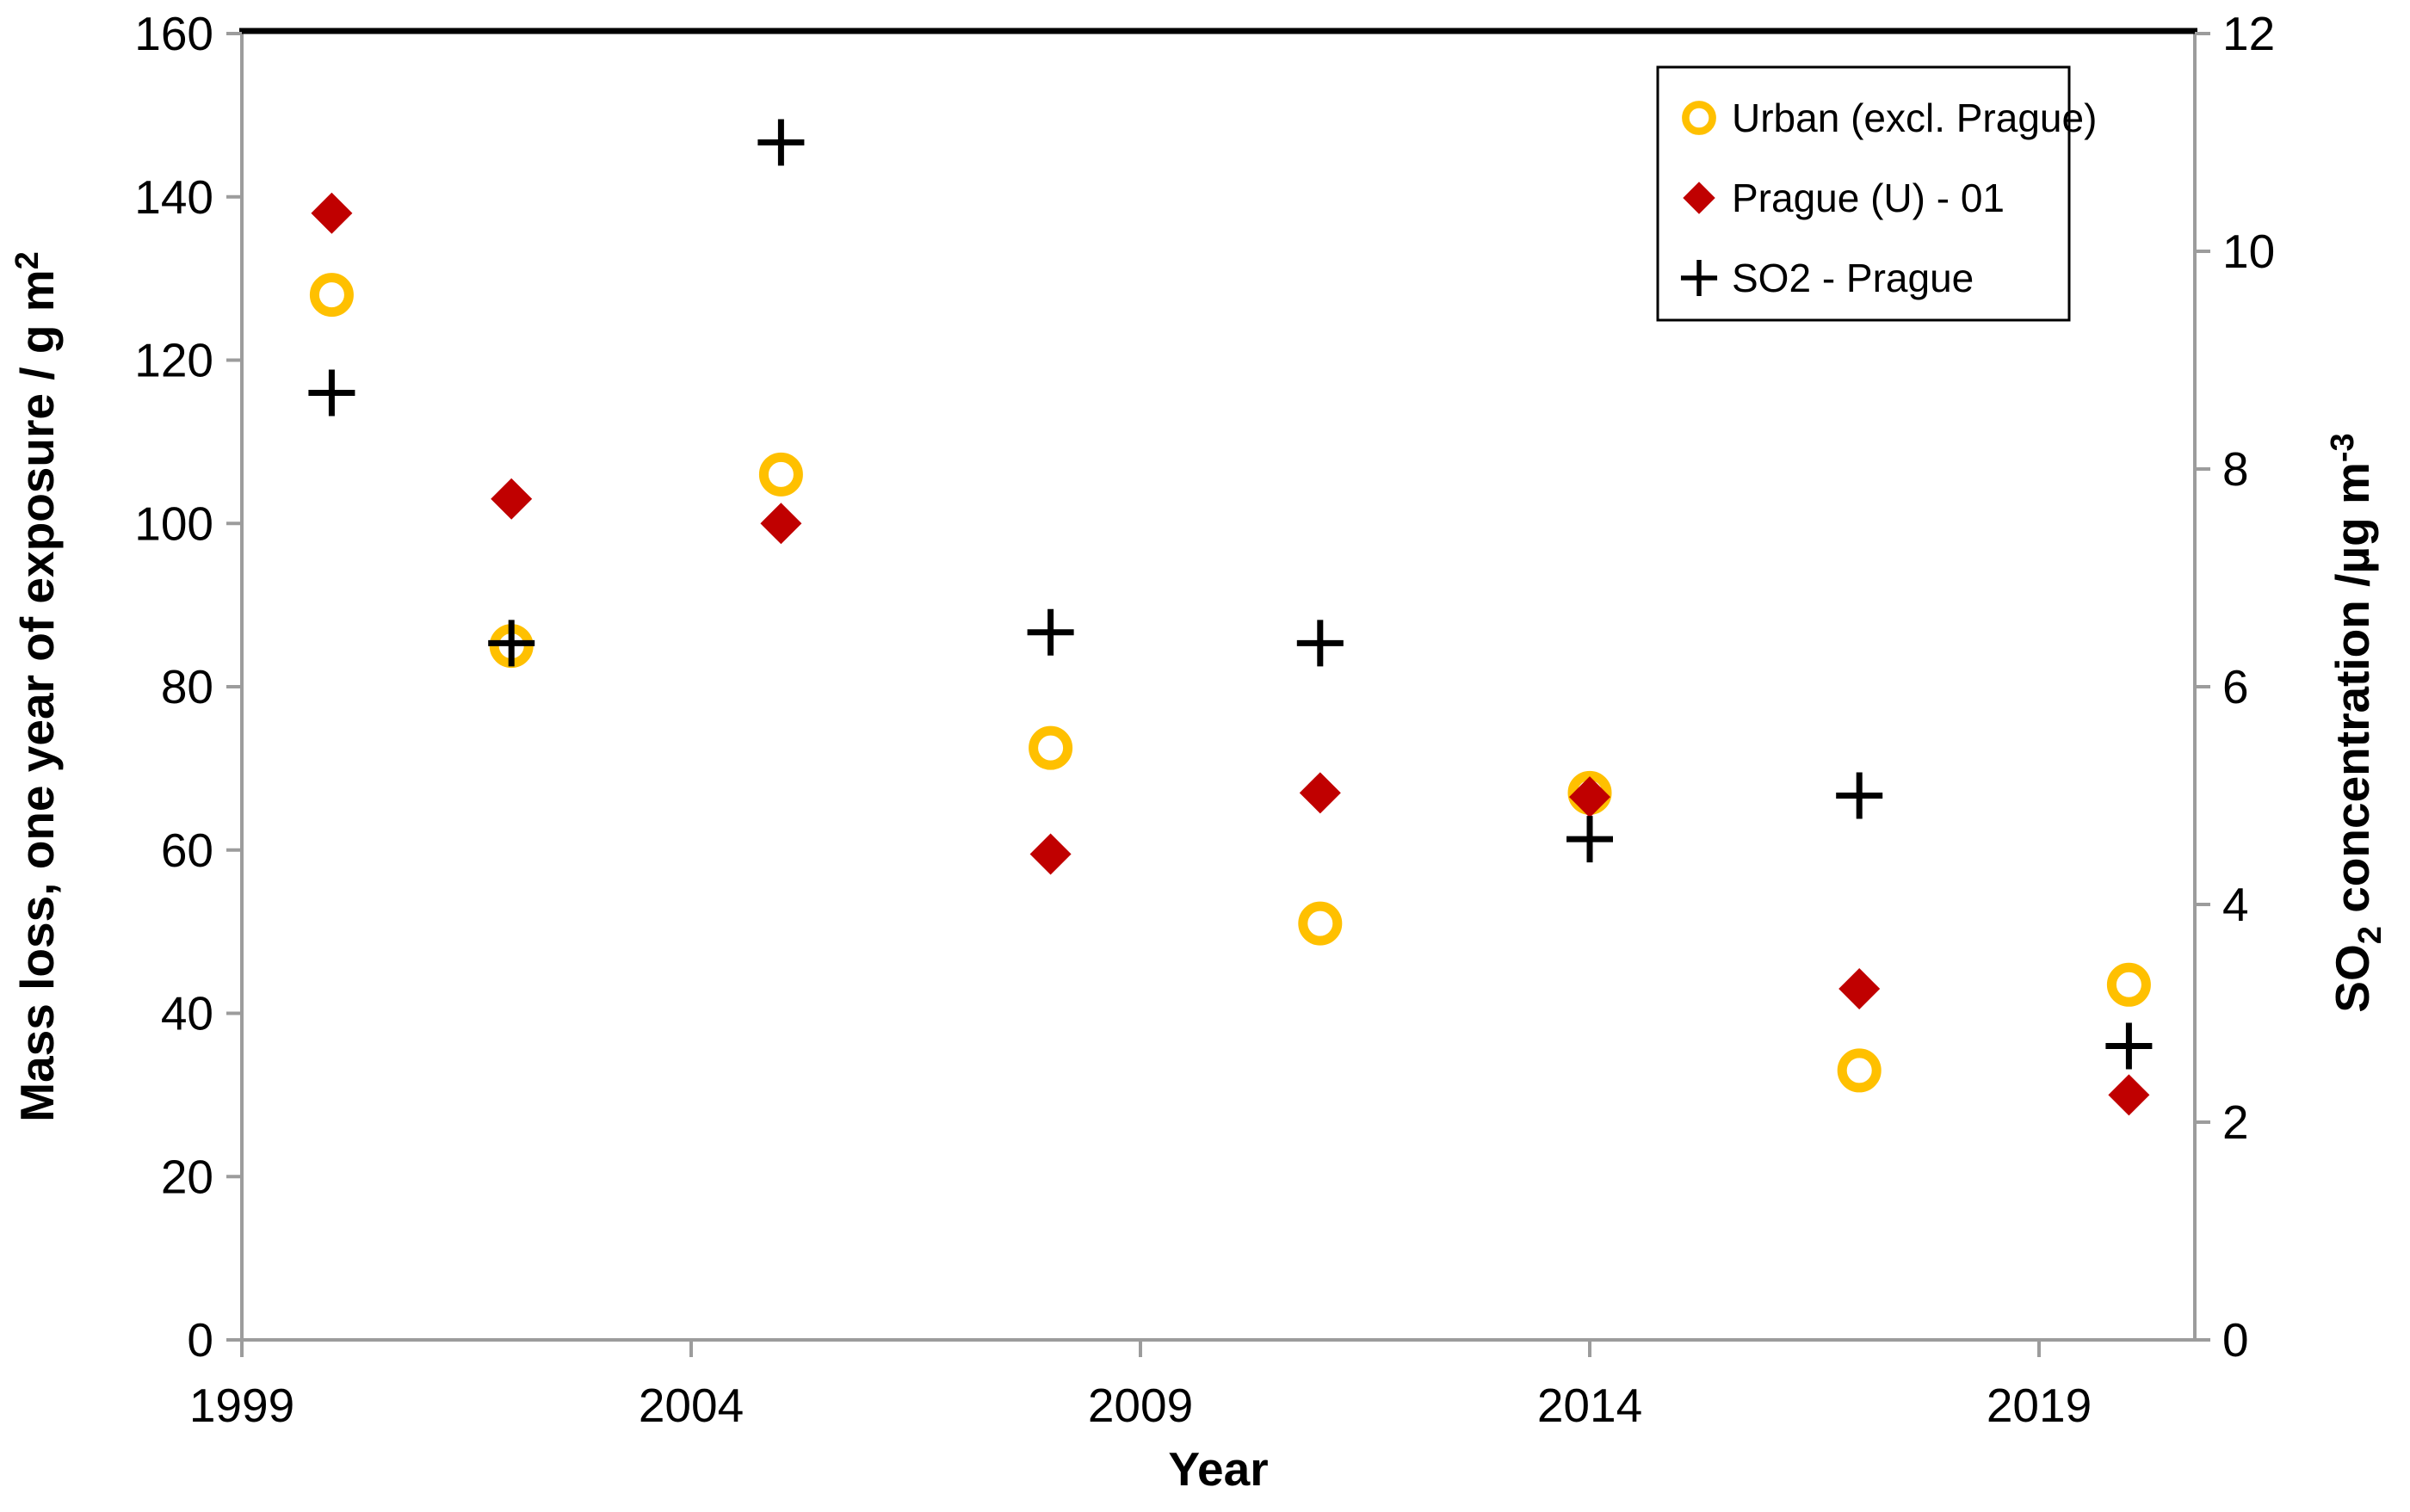 This screenshot has width=2410, height=1512. What do you see at coordinates (2249, 251) in the screenshot?
I see `y-right-tick-label: 10` at bounding box center [2249, 251].